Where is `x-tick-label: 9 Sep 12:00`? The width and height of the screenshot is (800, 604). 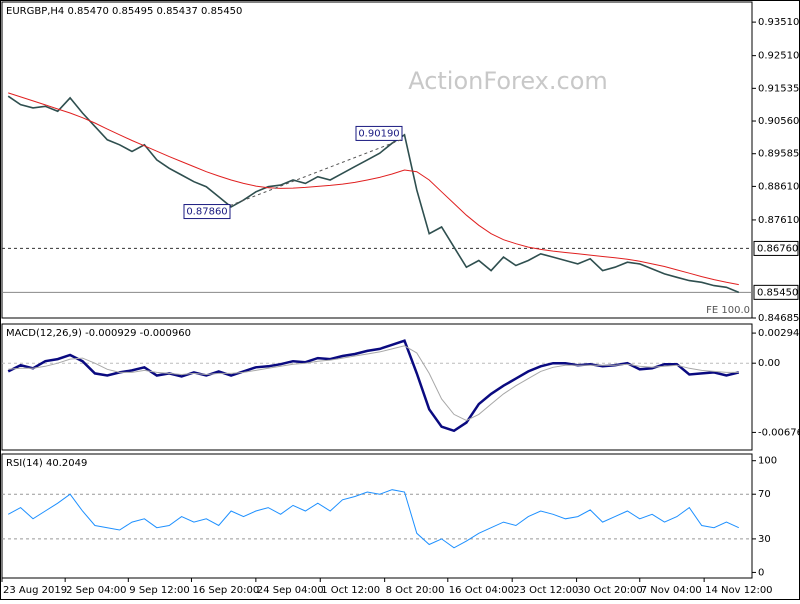 x-tick-label: 9 Sep 12:00 is located at coordinates (159, 590).